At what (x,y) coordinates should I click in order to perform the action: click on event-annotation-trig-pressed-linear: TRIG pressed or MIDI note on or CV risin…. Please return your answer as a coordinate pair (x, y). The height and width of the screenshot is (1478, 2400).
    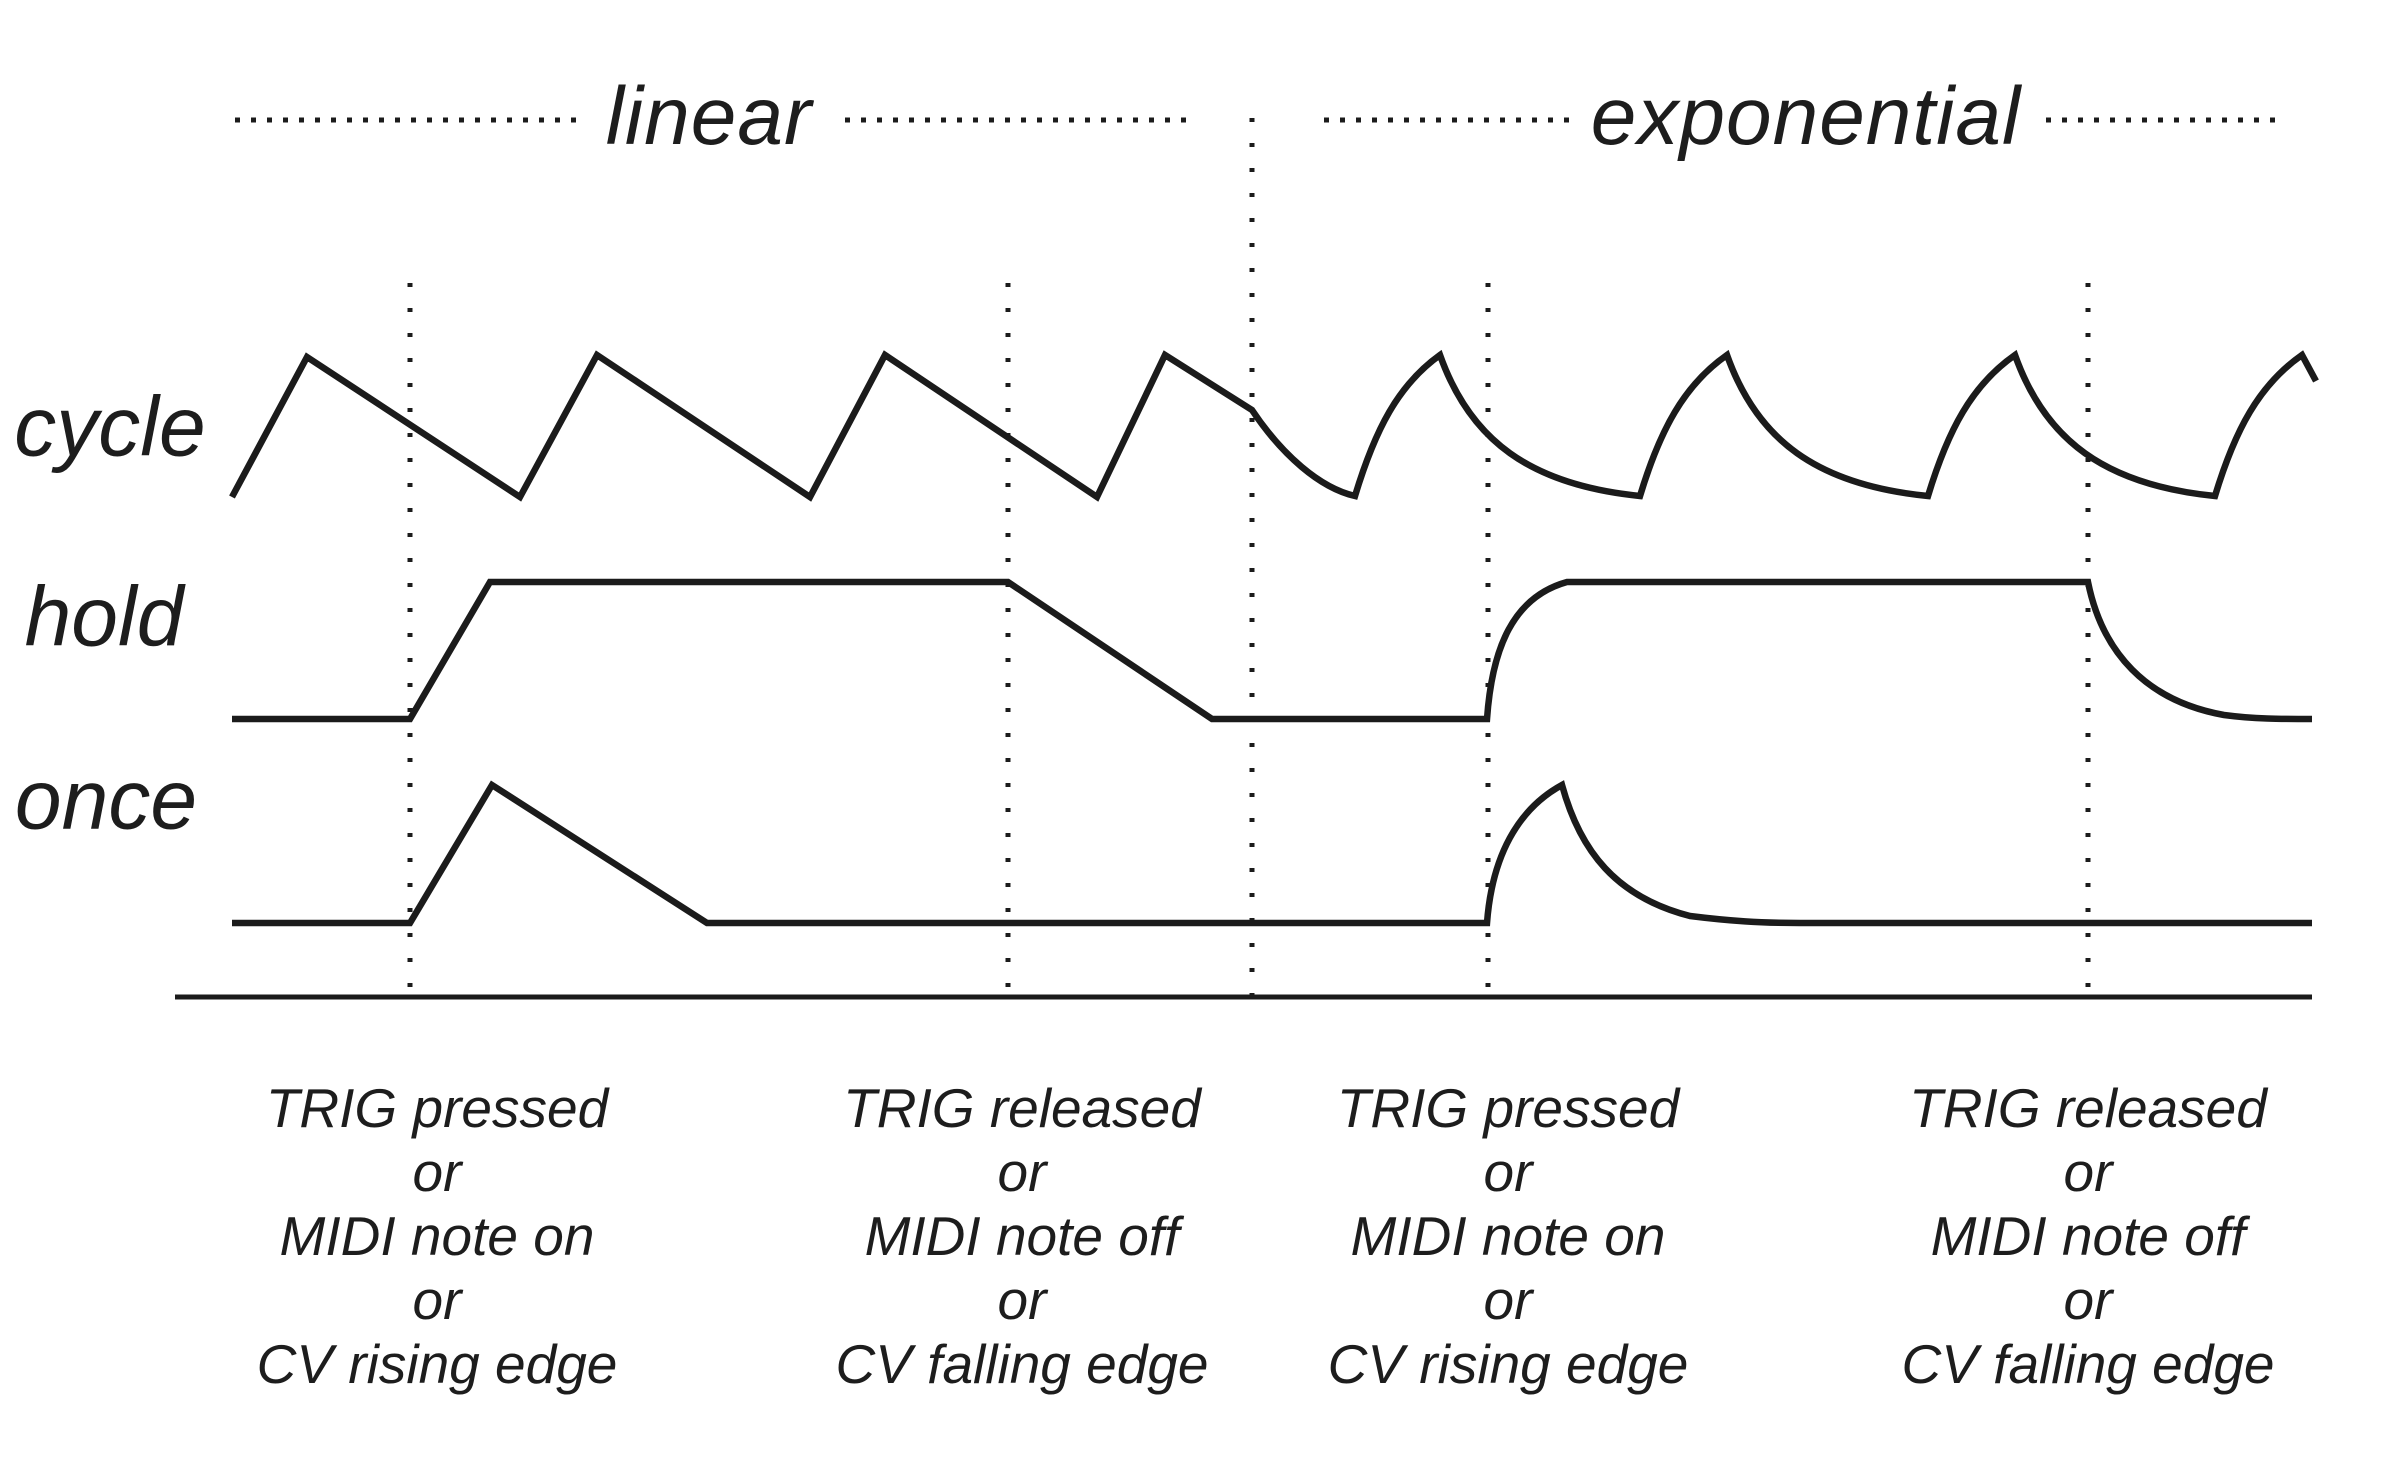
    Looking at the image, I should click on (437, 1236).